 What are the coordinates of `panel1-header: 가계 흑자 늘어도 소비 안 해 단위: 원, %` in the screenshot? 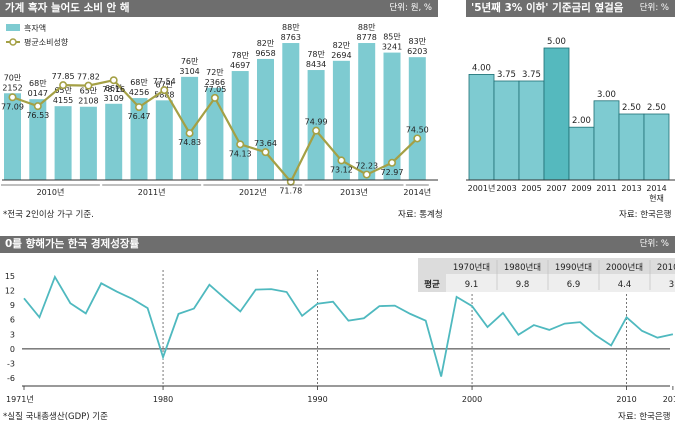 It's located at (219, 8).